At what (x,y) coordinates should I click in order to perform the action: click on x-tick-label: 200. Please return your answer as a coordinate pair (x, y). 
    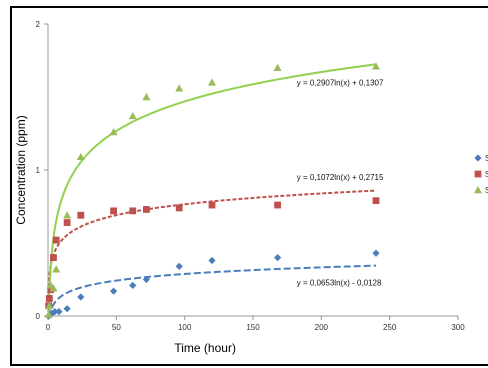
    Looking at the image, I should click on (322, 327).